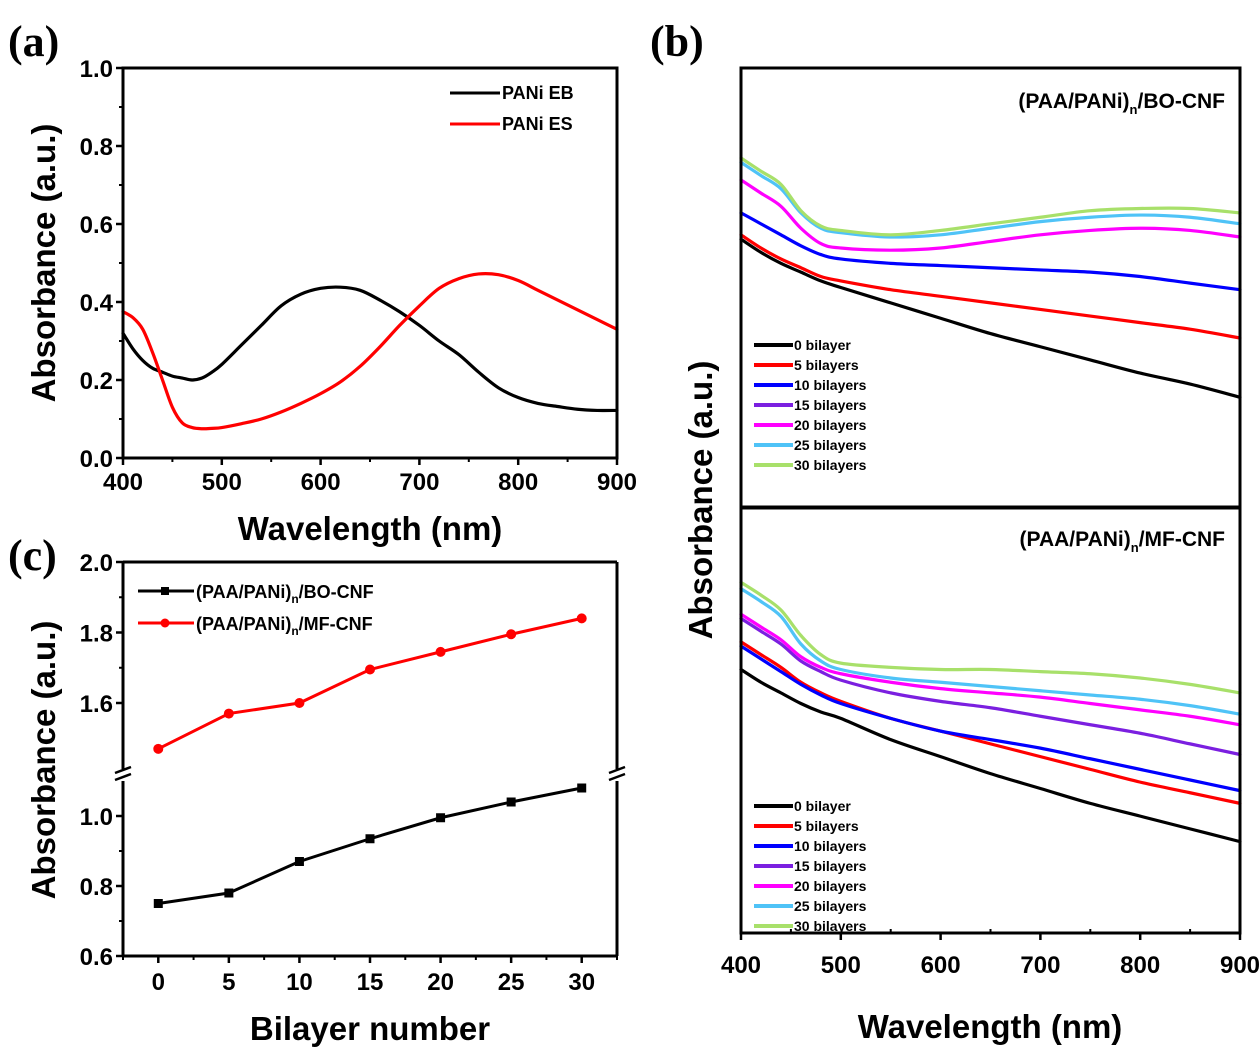 The height and width of the screenshot is (1047, 1260). I want to click on legend-label-10-bilayers: 10 bilayers, so click(830, 846).